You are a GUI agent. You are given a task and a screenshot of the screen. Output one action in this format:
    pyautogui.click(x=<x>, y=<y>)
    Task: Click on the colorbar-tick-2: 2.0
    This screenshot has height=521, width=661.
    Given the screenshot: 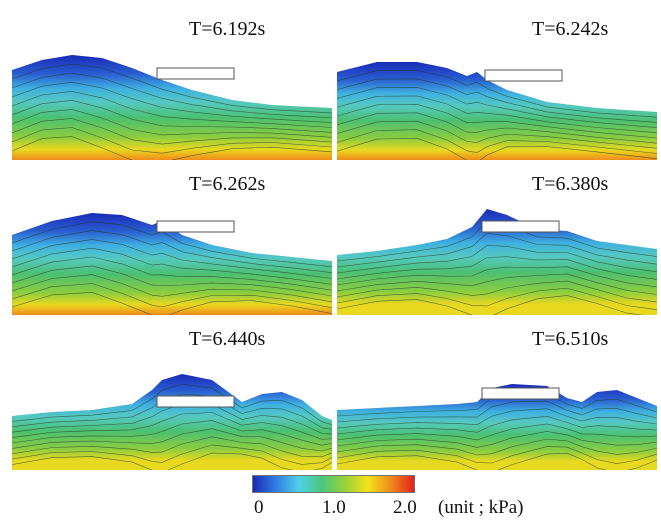 What is the action you would take?
    pyautogui.click(x=405, y=507)
    